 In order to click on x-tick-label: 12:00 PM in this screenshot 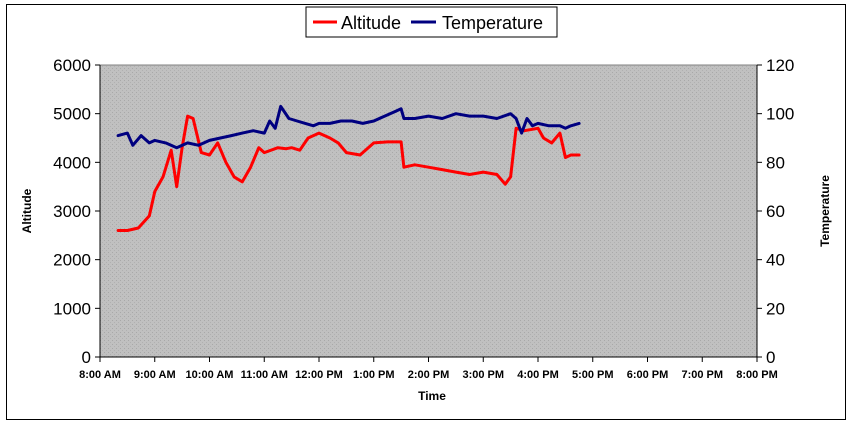, I will do `click(319, 375)`.